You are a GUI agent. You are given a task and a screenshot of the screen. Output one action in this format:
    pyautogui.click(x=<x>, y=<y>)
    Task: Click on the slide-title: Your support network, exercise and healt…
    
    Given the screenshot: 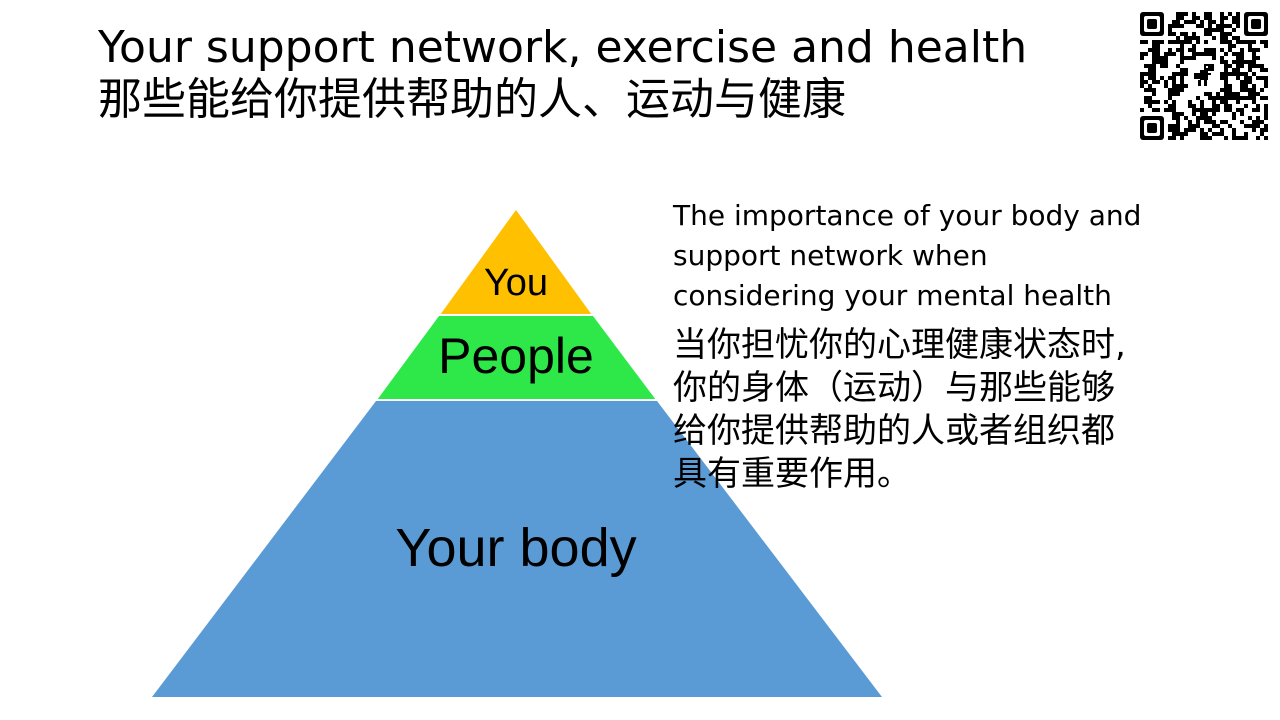 What is the action you would take?
    pyautogui.click(x=598, y=74)
    